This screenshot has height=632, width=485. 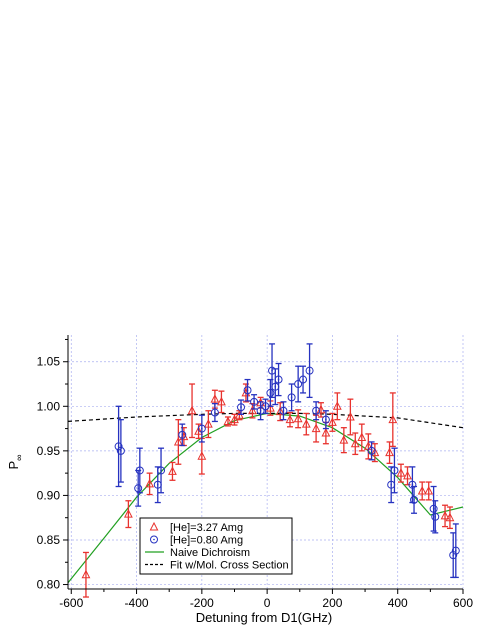 I want to click on y-axis-label-group: P∞, so click(x=15, y=461).